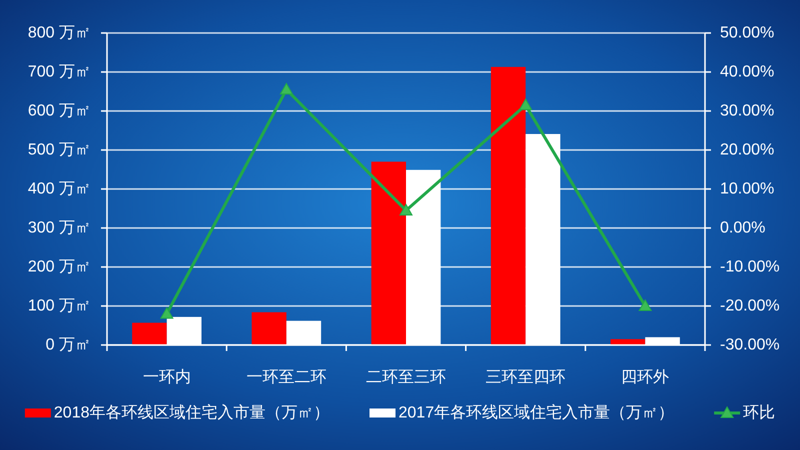  Describe the element at coordinates (286, 377) in the screenshot. I see `xtick-label: 一环至二环` at that location.